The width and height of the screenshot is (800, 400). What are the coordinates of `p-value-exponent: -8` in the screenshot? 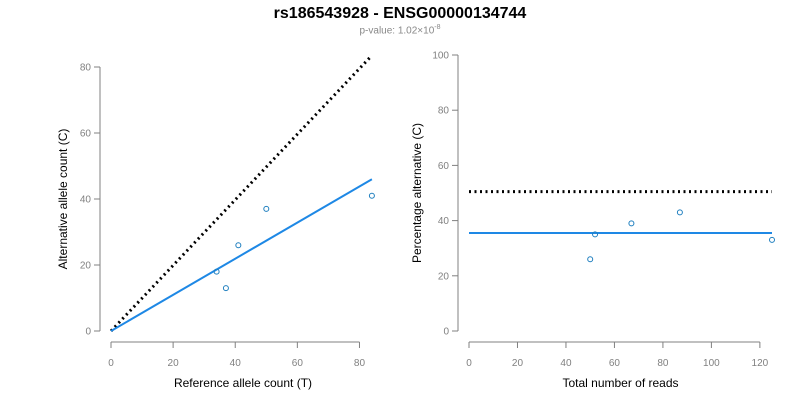 It's located at (437, 27).